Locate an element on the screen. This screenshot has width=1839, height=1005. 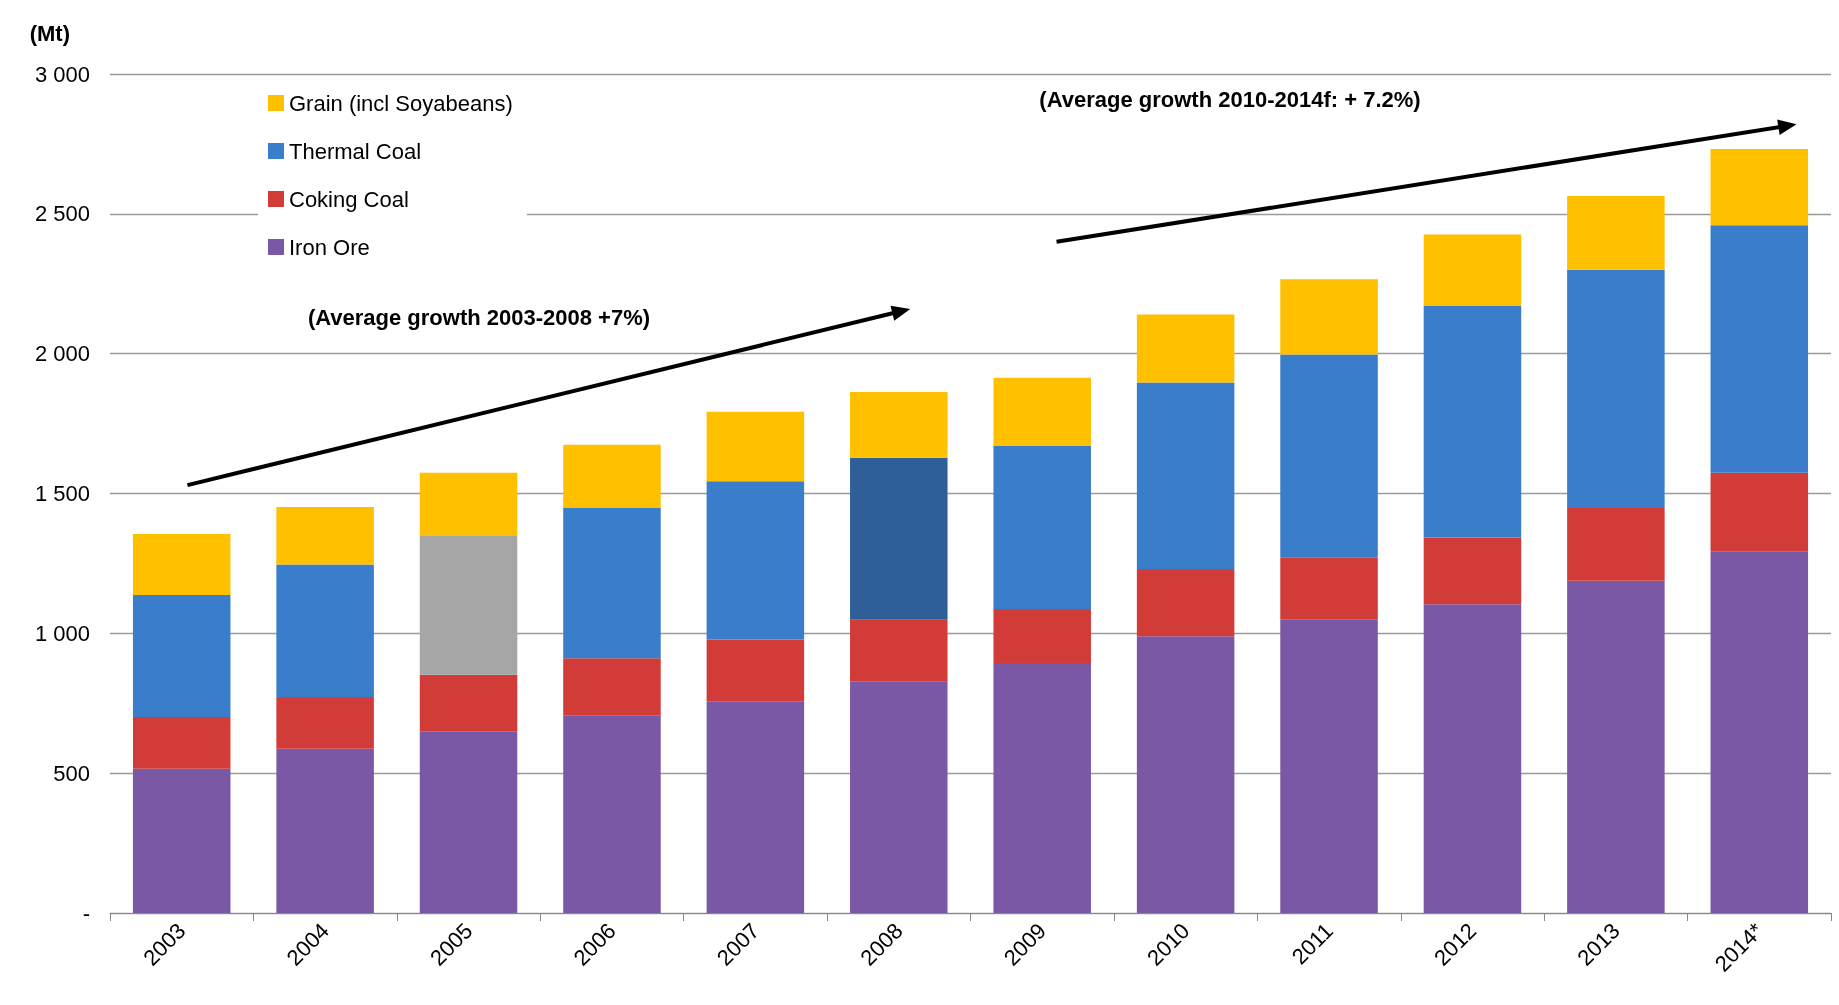
y-tick-label: 3 000 is located at coordinates (62, 74).